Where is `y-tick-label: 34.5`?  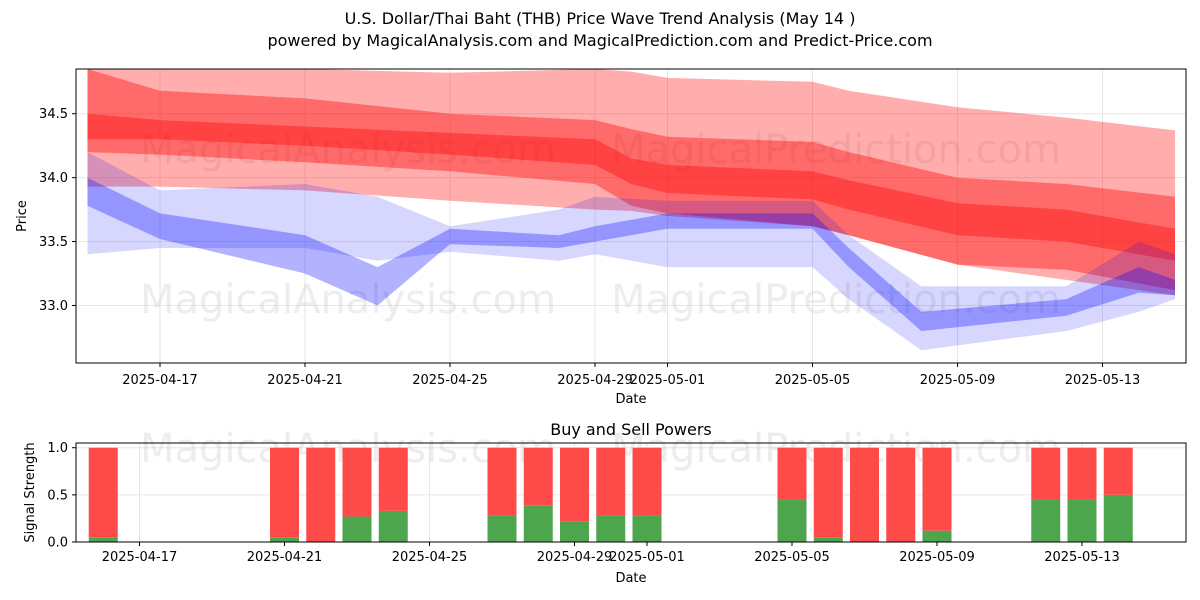 y-tick-label: 34.5 is located at coordinates (53, 114).